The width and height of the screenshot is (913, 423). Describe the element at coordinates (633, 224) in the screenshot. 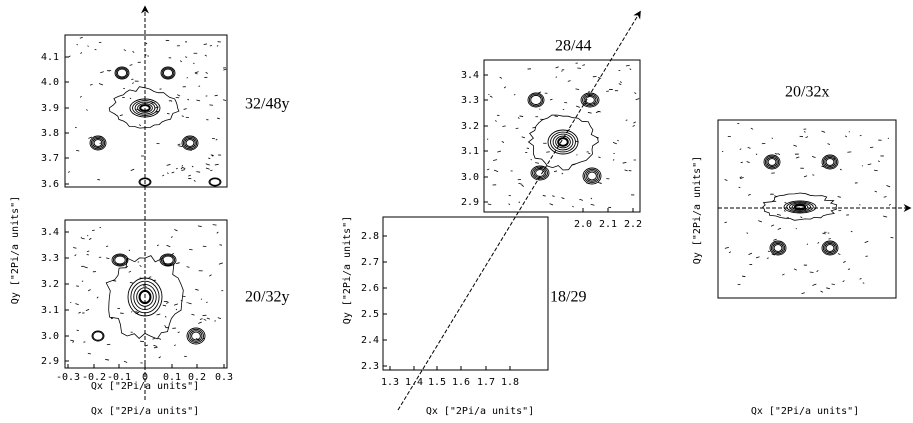

I see `x-tick-label: 2.2` at that location.